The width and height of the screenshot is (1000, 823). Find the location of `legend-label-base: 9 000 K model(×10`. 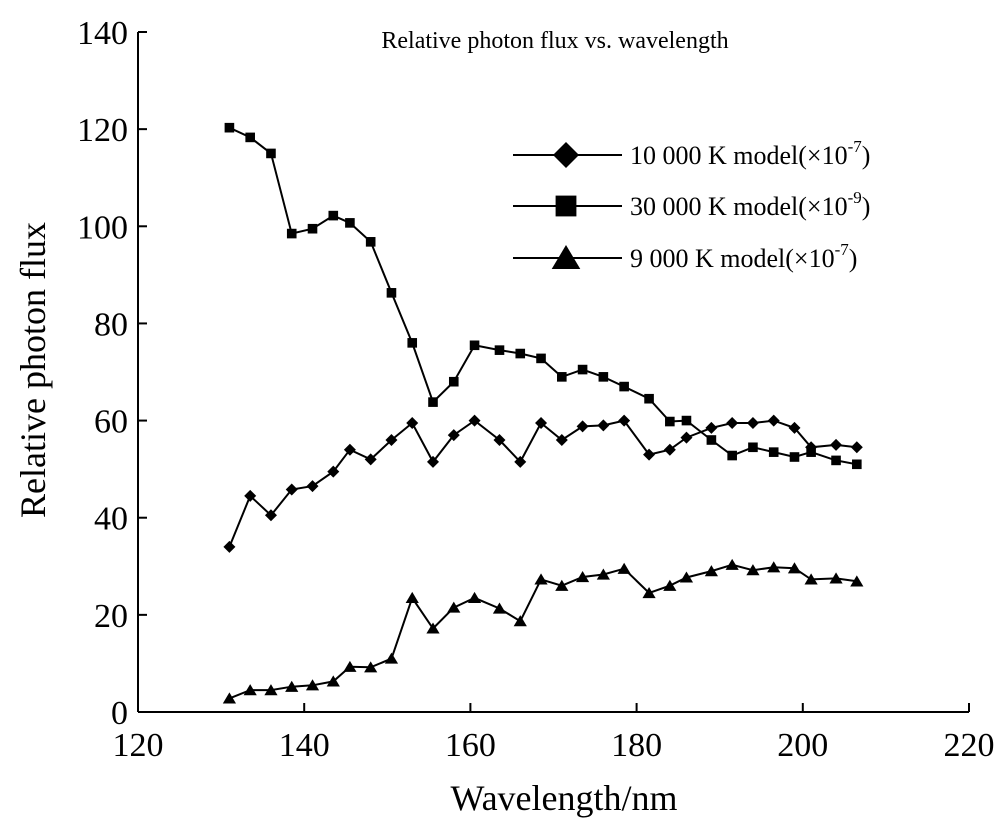

legend-label-base: 9 000 K model(×10 is located at coordinates (732, 258).